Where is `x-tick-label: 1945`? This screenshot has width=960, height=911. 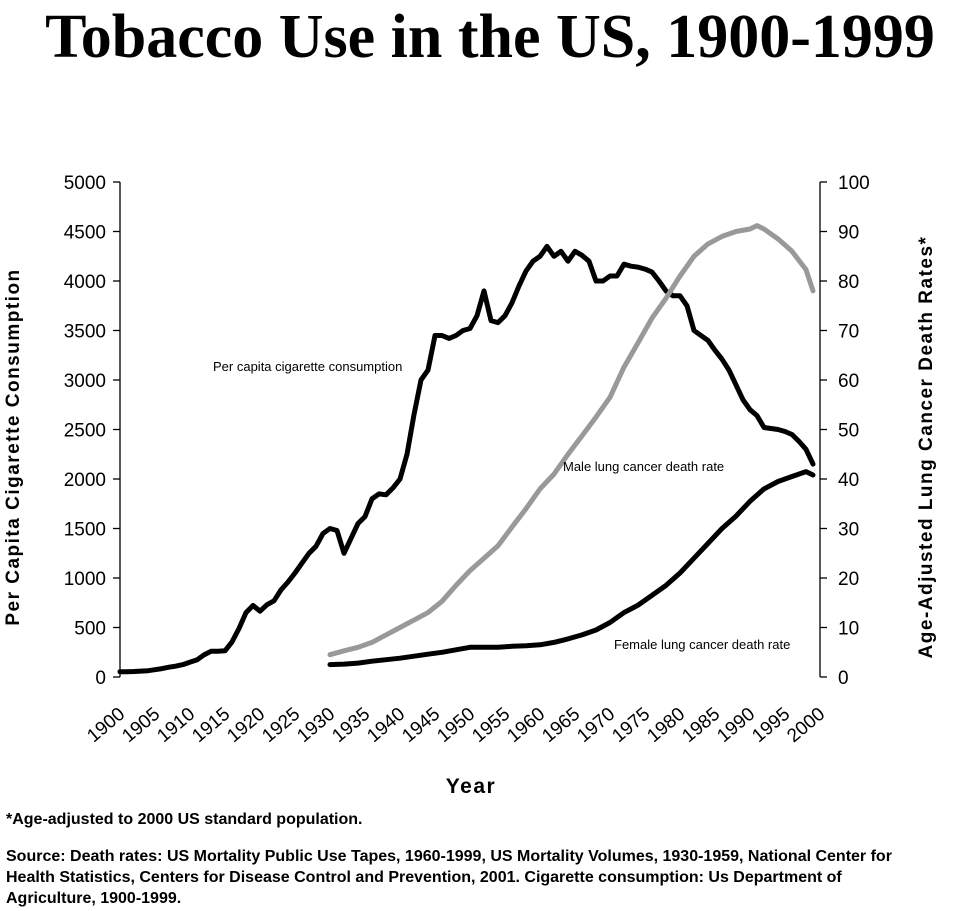 x-tick-label: 1945 is located at coordinates (421, 725).